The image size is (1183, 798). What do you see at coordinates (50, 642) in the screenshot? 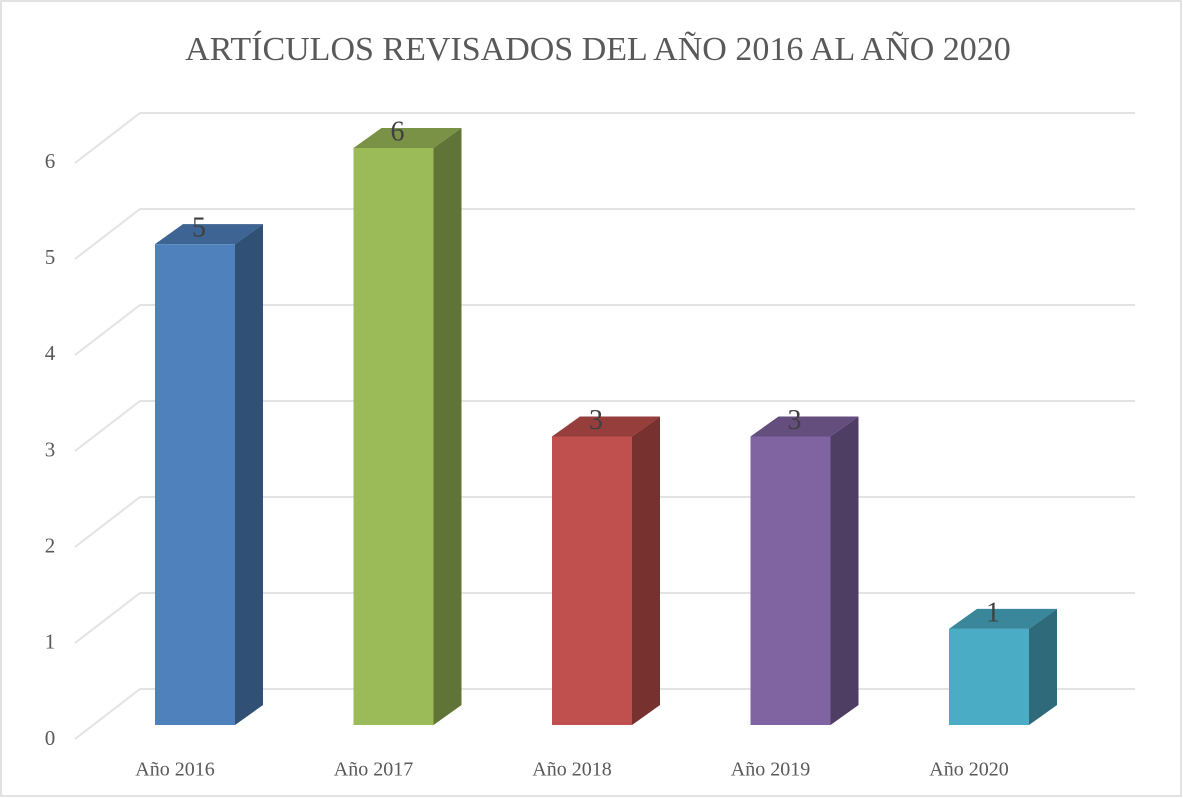
I see `y-tick-label: 1` at bounding box center [50, 642].